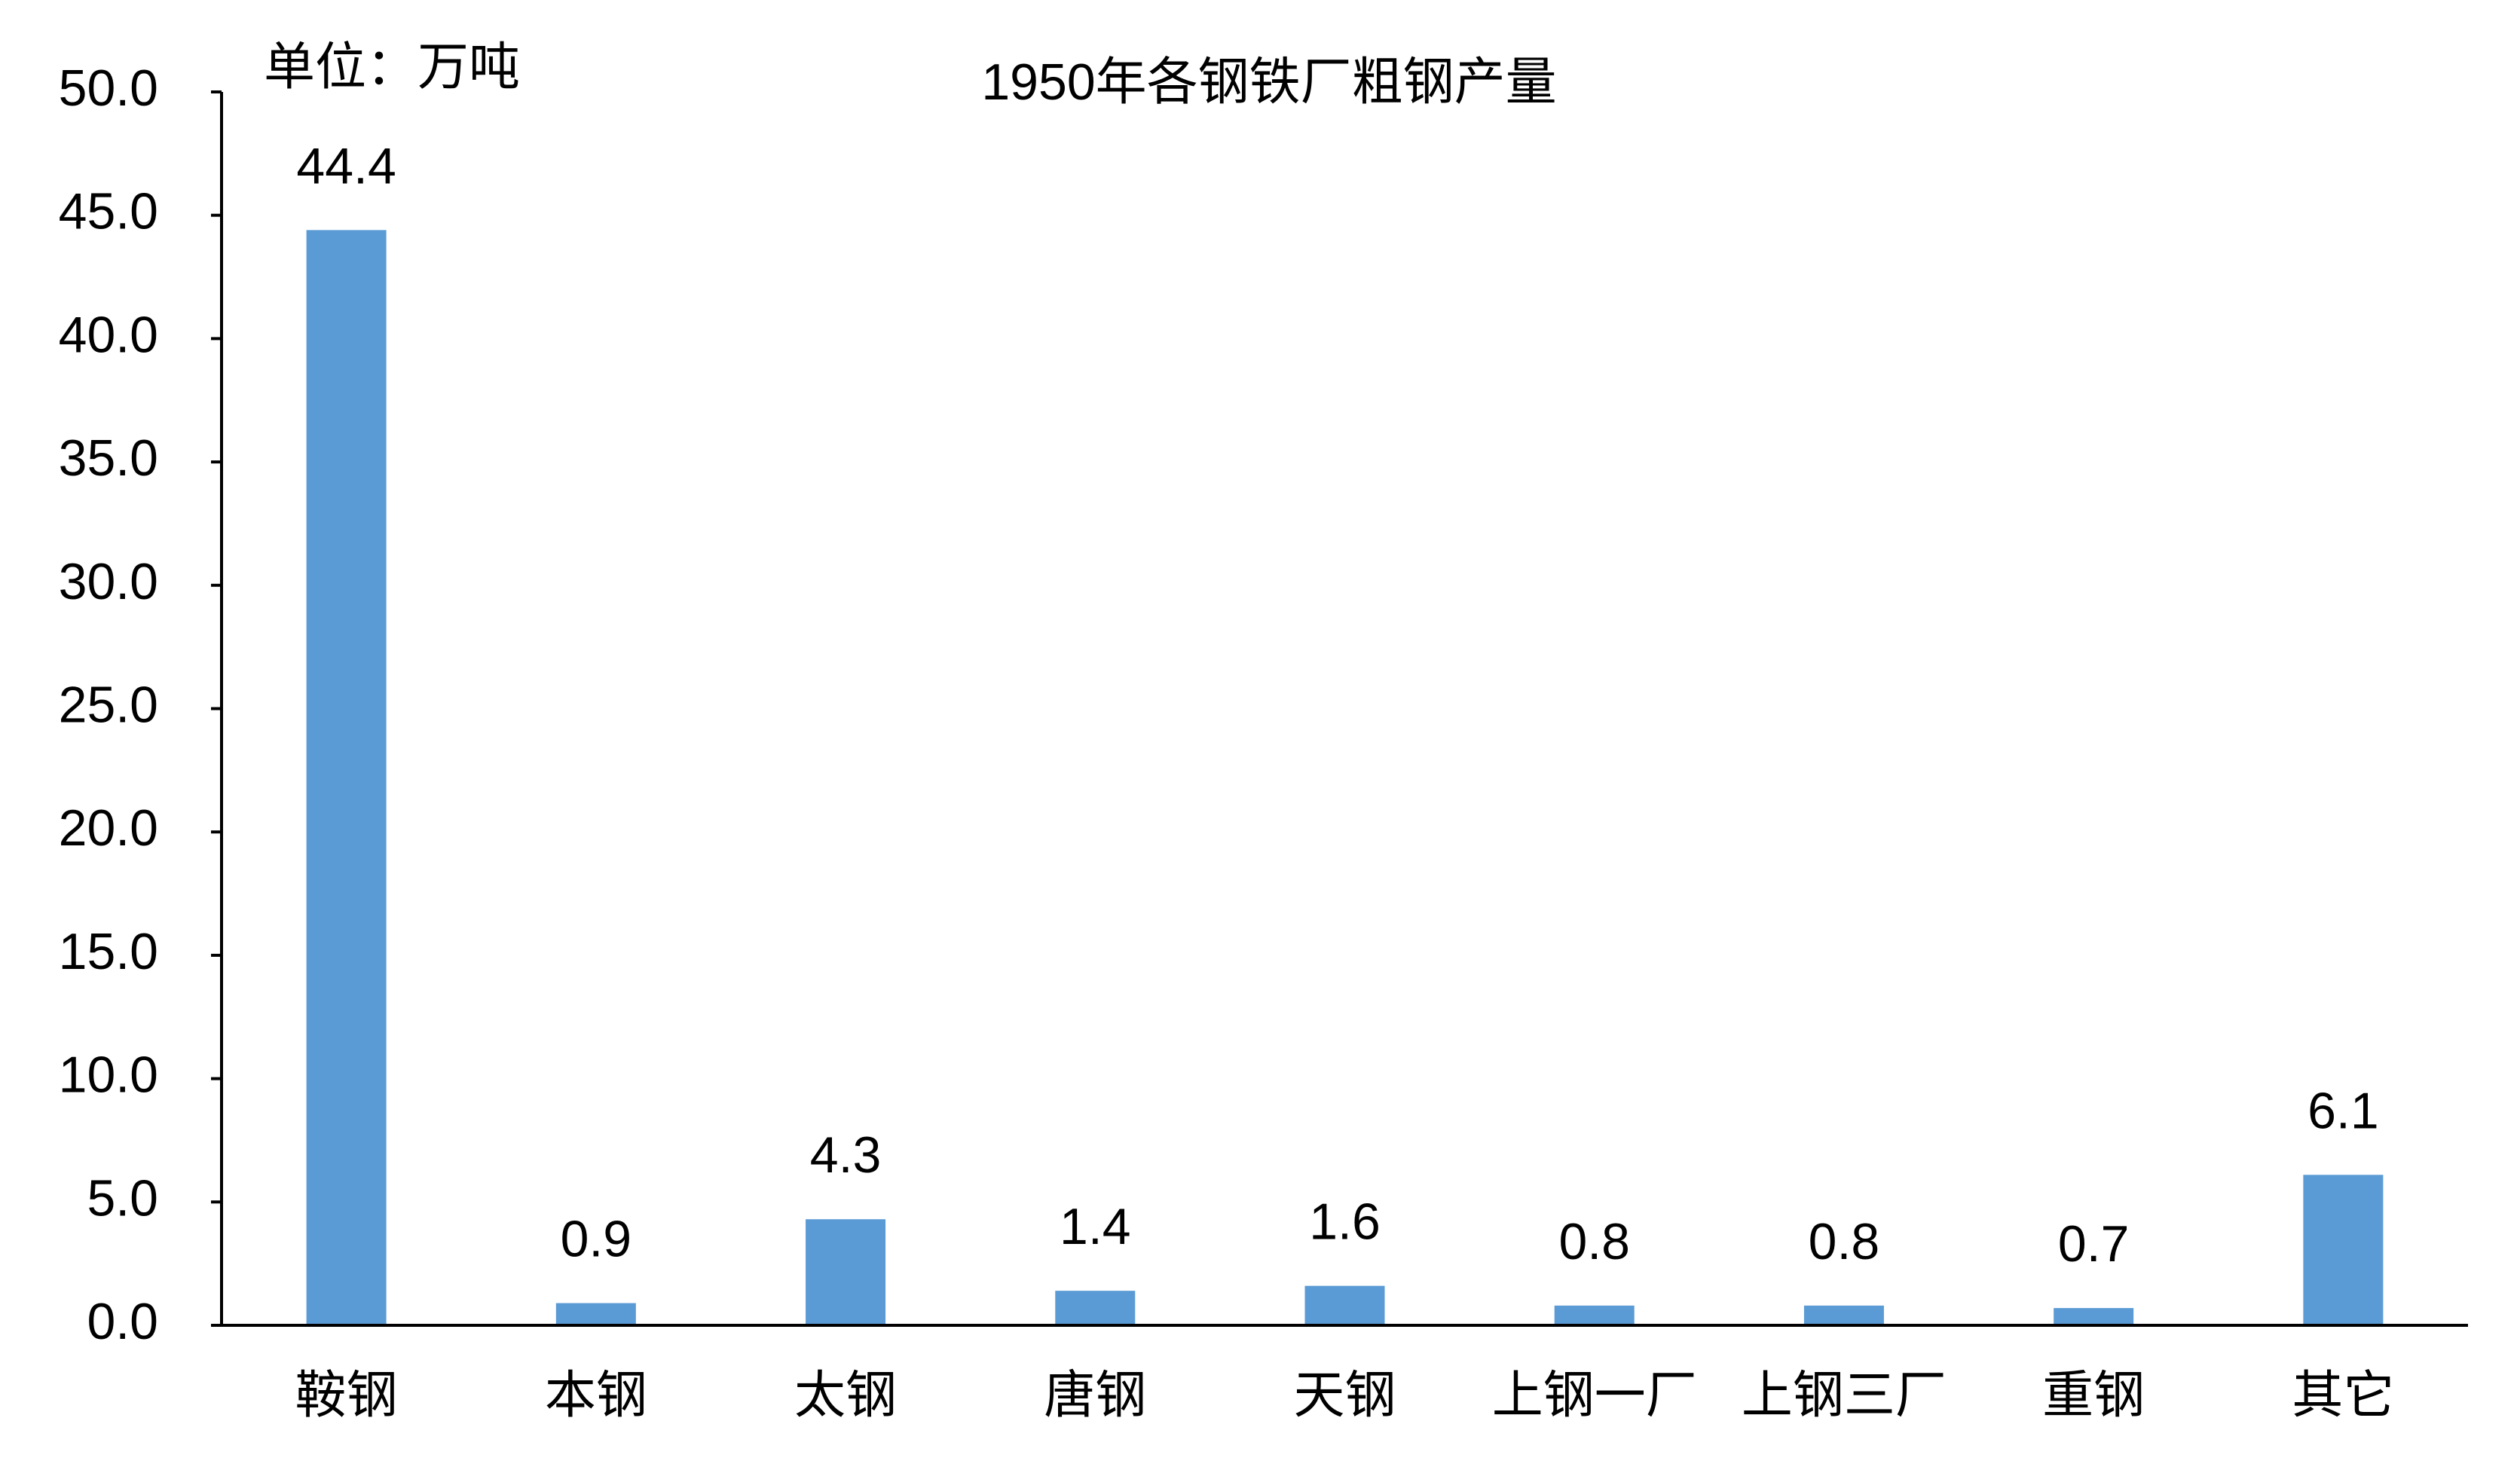 This screenshot has height=1476, width=2520. I want to click on data-label: 1.6, so click(1345, 1222).